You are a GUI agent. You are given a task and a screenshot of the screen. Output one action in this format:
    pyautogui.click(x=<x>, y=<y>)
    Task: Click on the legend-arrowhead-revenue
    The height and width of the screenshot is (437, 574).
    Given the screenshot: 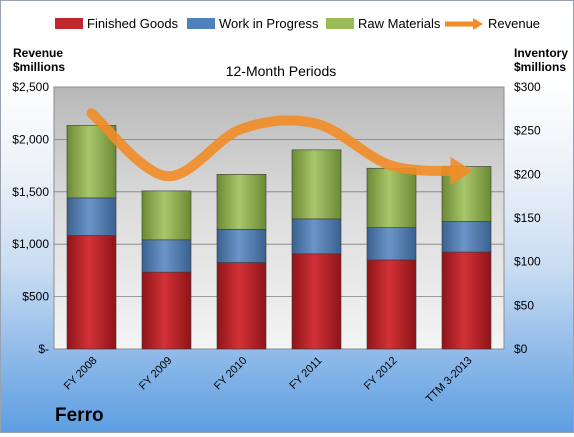 What is the action you would take?
    pyautogui.click(x=478, y=24)
    